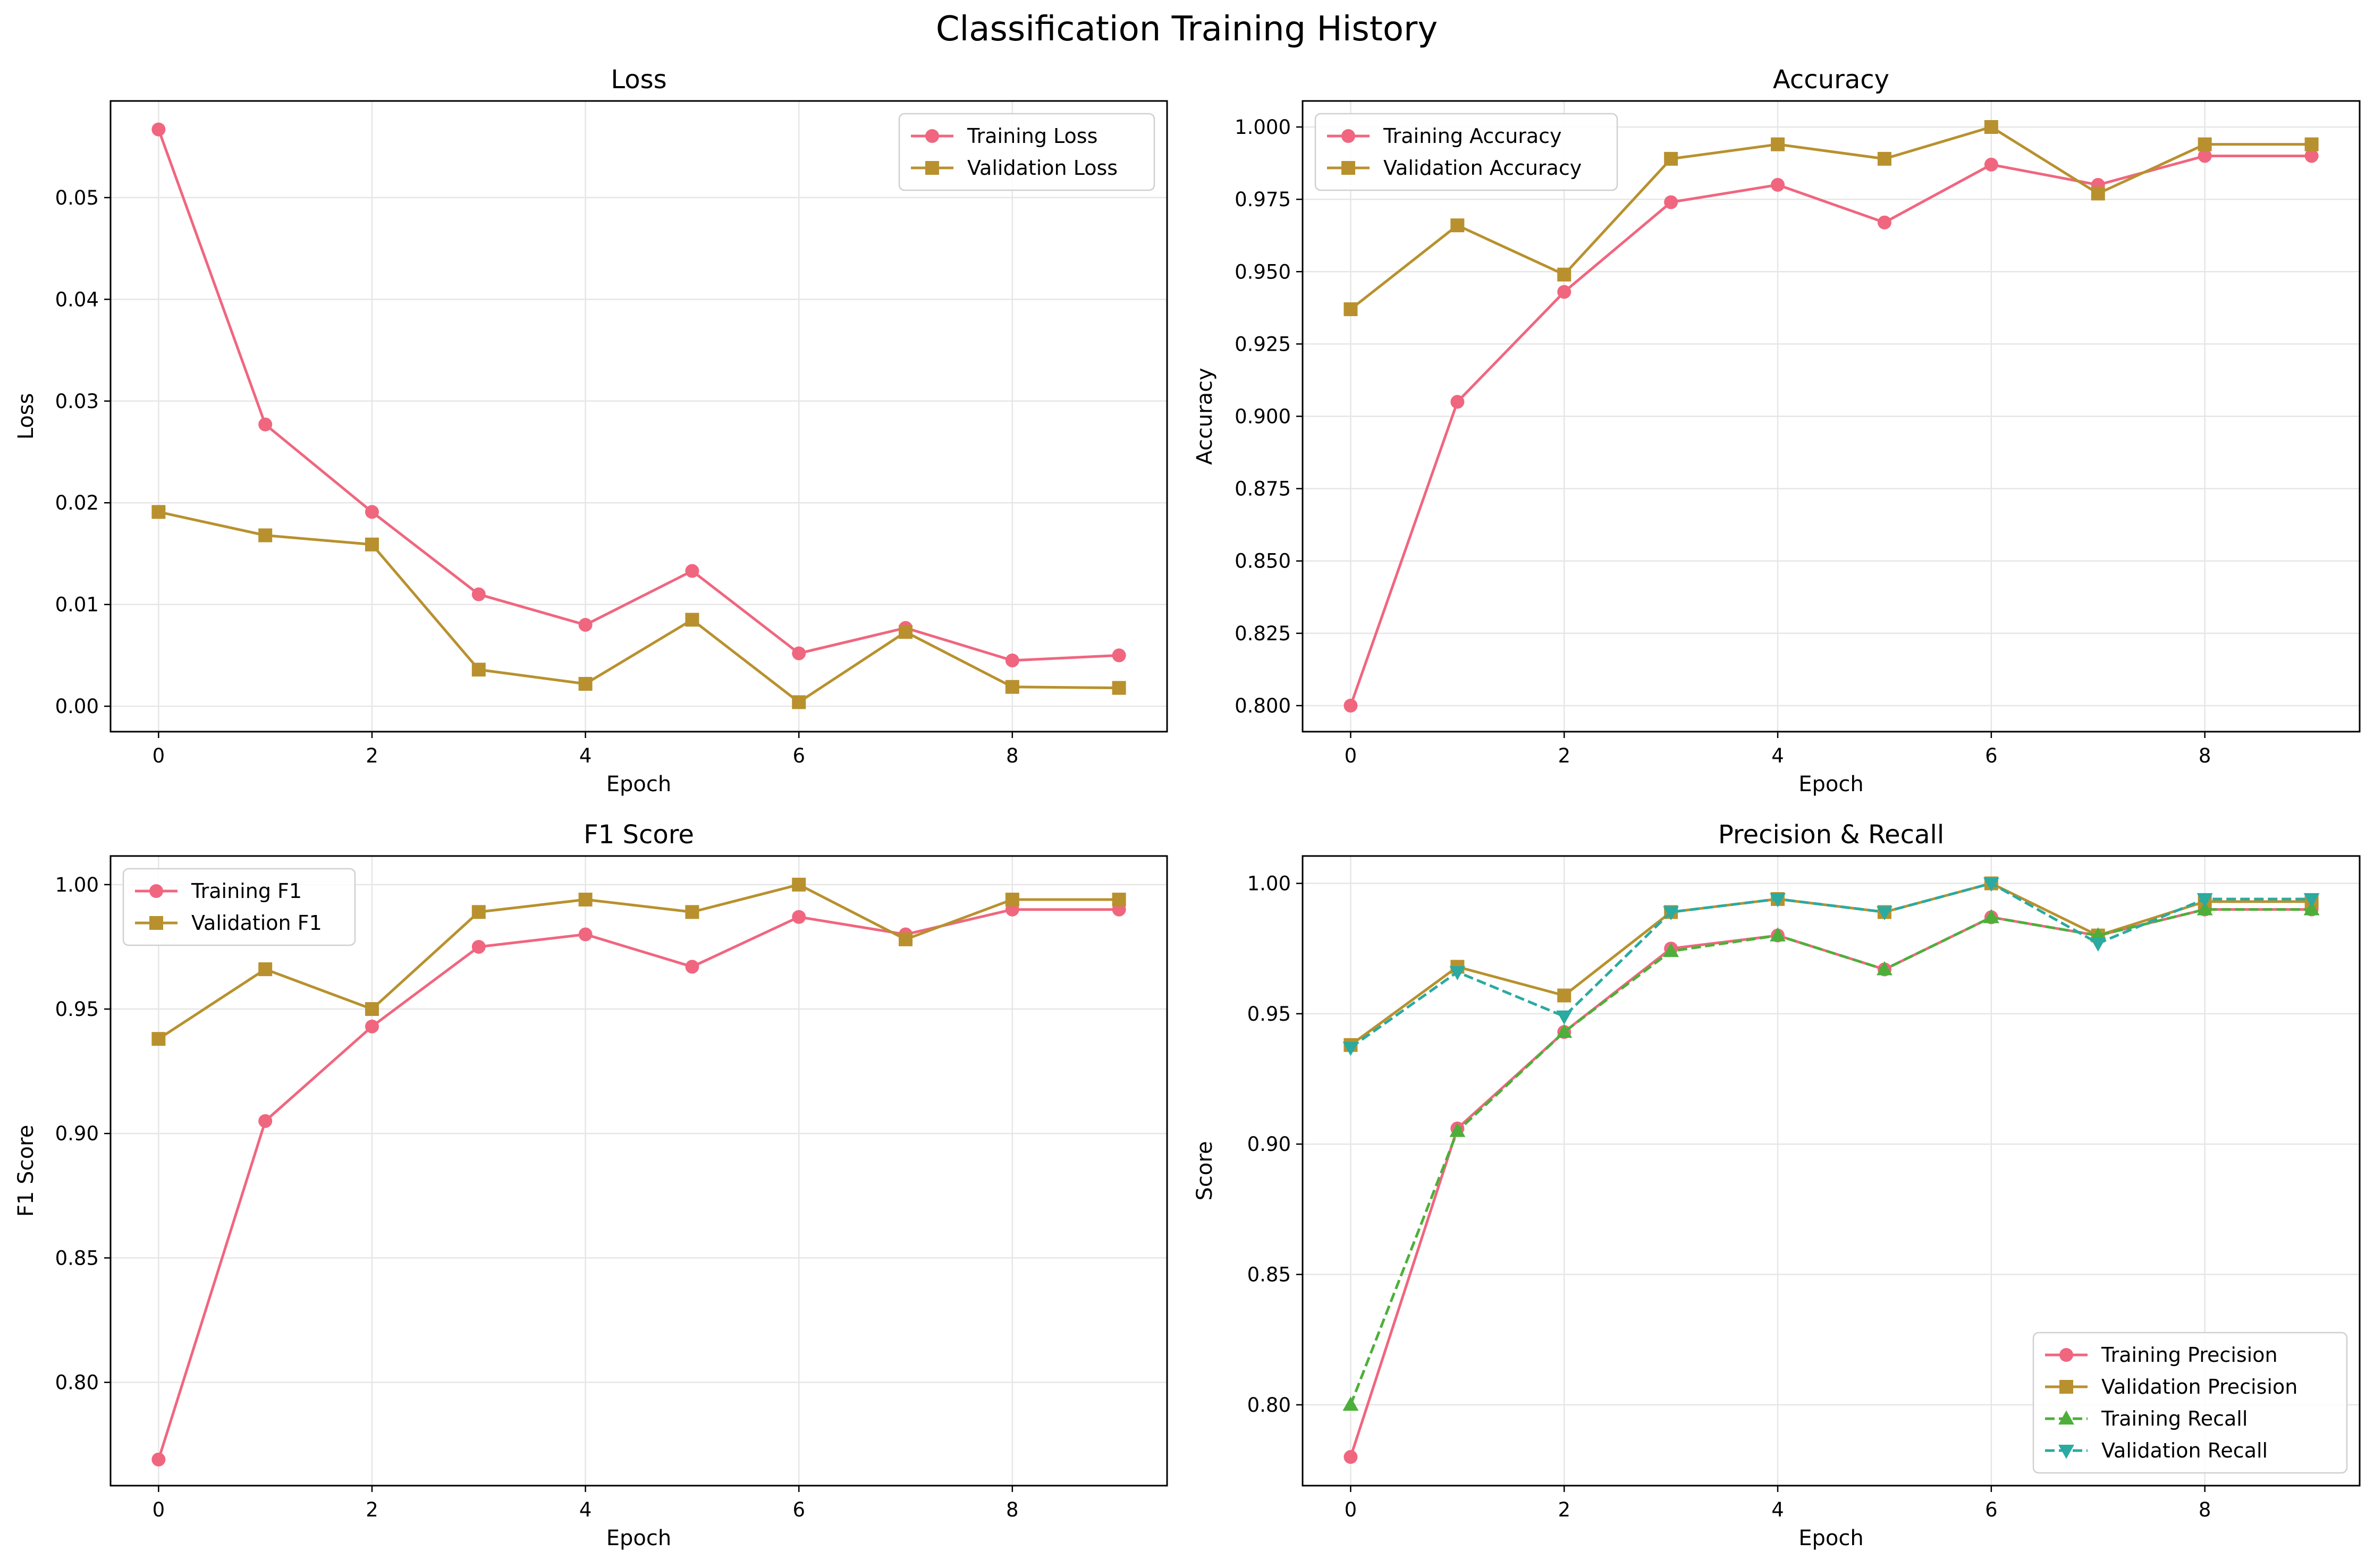  What do you see at coordinates (2199, 1387) in the screenshot?
I see `legend-label: Validation Precision` at bounding box center [2199, 1387].